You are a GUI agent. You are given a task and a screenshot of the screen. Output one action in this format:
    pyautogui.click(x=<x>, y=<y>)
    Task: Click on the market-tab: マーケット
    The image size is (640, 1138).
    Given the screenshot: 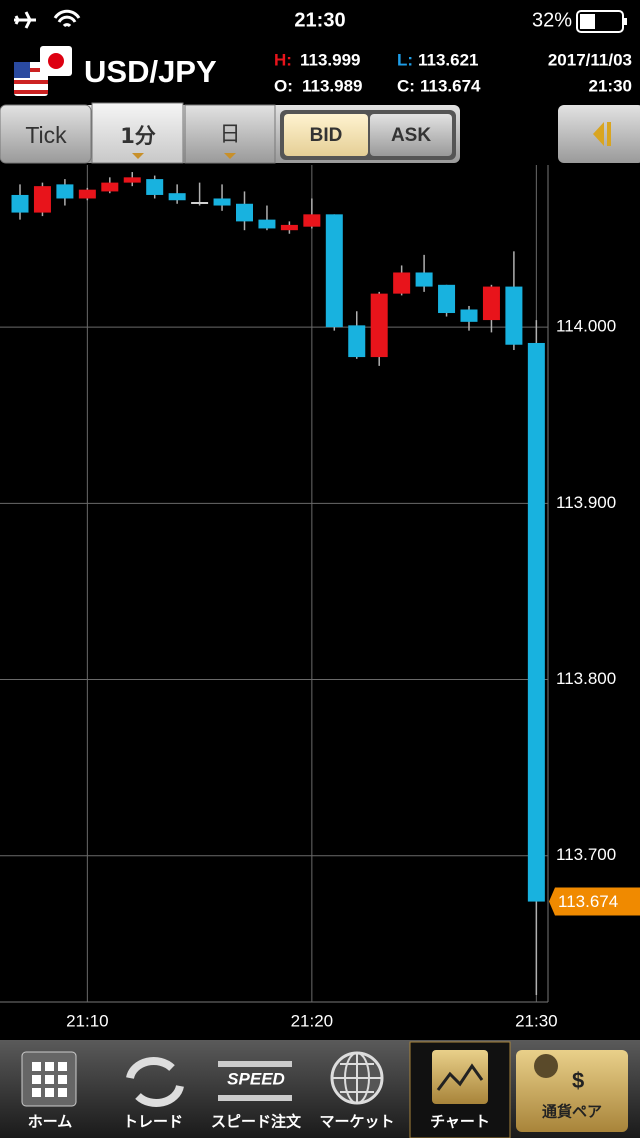 What is the action you would take?
    pyautogui.click(x=357, y=1091)
    